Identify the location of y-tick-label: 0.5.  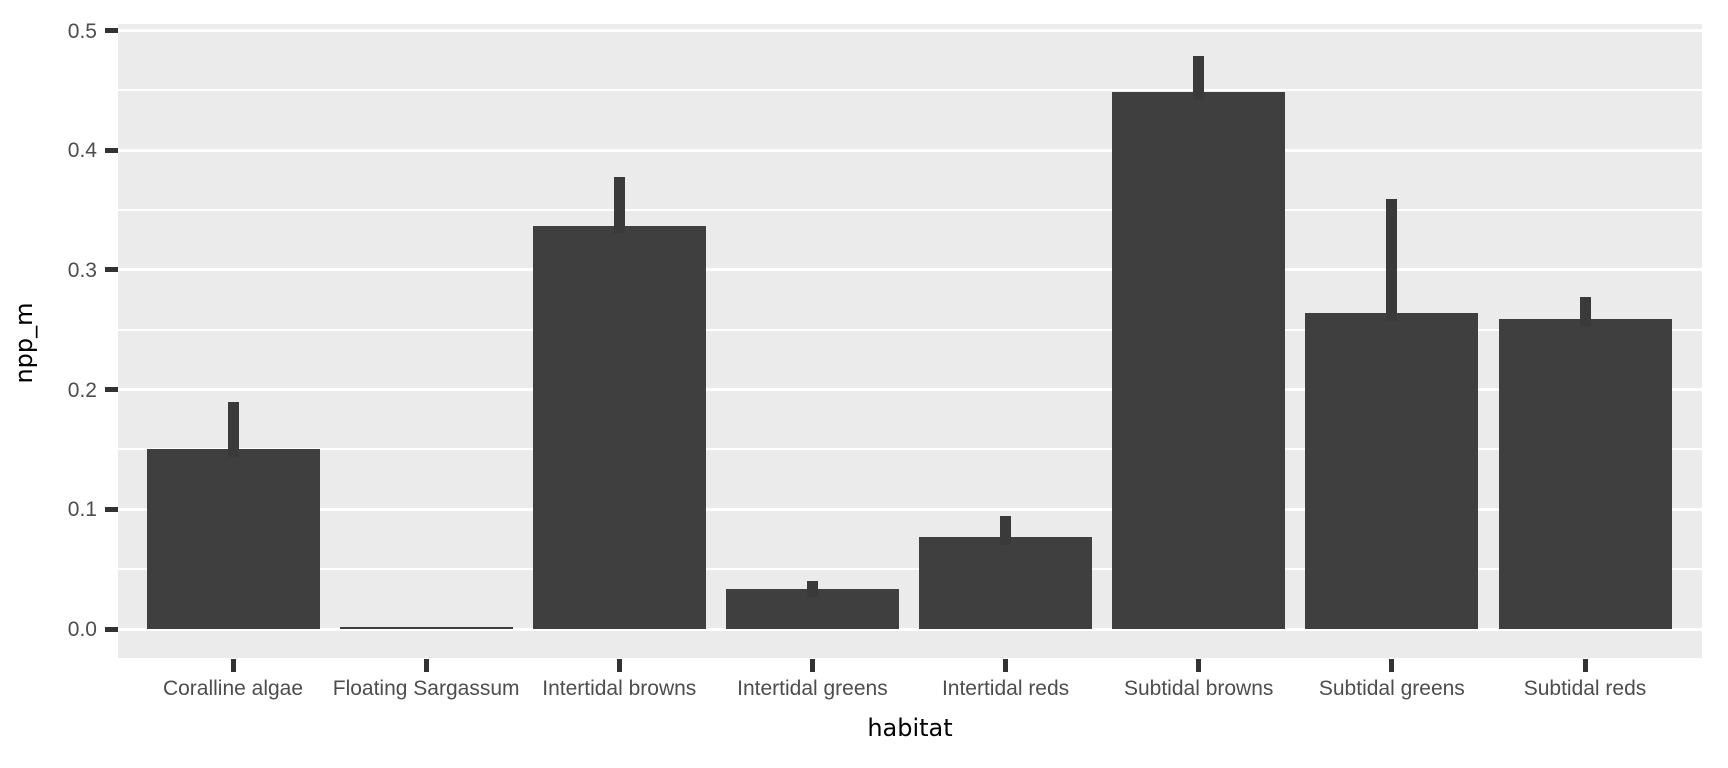
(82, 31).